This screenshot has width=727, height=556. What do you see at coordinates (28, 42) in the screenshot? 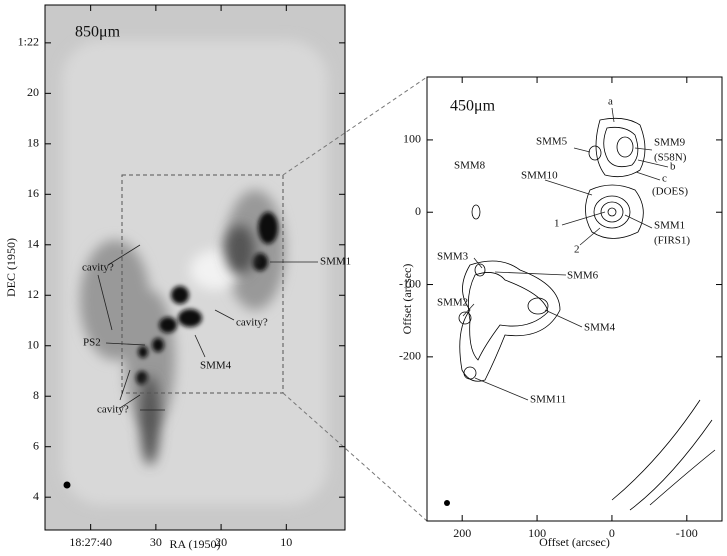
I see `y-tick-label: 1:22` at bounding box center [28, 42].